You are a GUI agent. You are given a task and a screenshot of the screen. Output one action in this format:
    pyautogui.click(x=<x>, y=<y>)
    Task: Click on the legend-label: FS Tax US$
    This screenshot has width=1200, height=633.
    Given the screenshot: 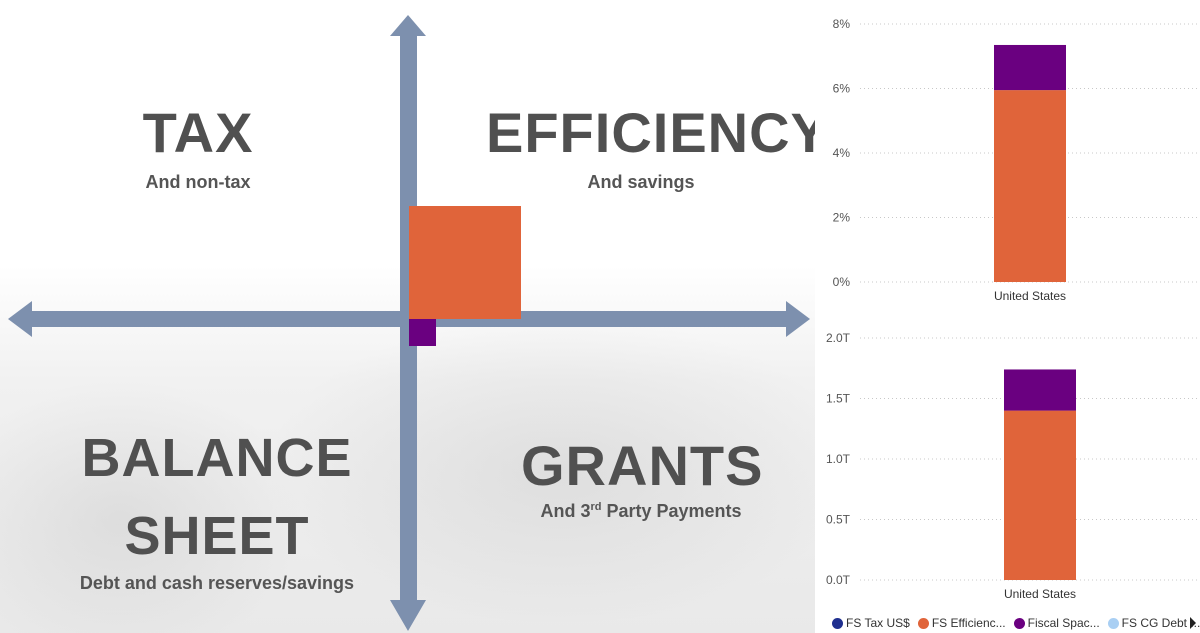 What is the action you would take?
    pyautogui.click(x=878, y=623)
    